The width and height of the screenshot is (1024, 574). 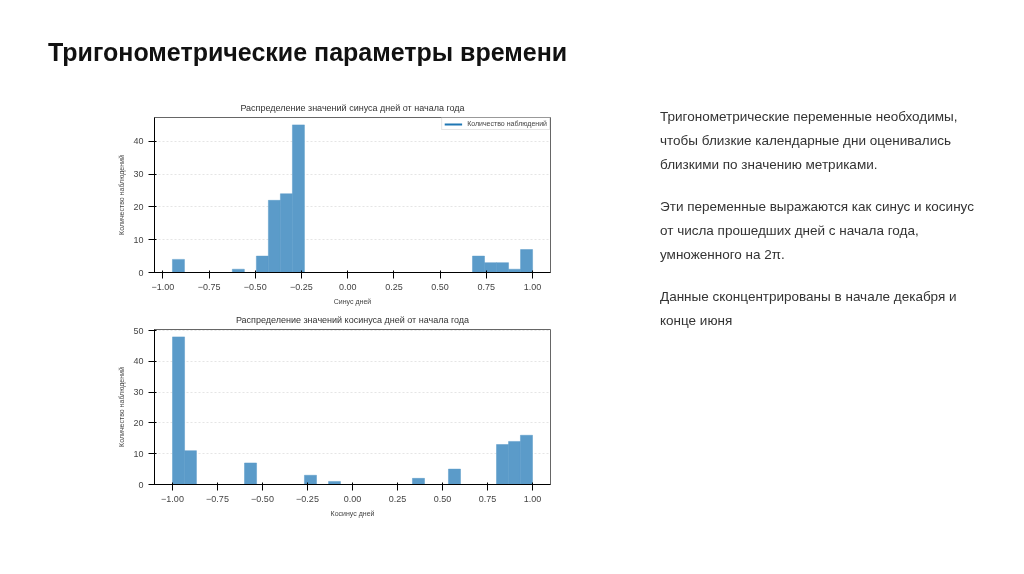 What do you see at coordinates (352, 107) in the screenshot?
I see `chart-title: Распределение значений синуса дней от начала года` at bounding box center [352, 107].